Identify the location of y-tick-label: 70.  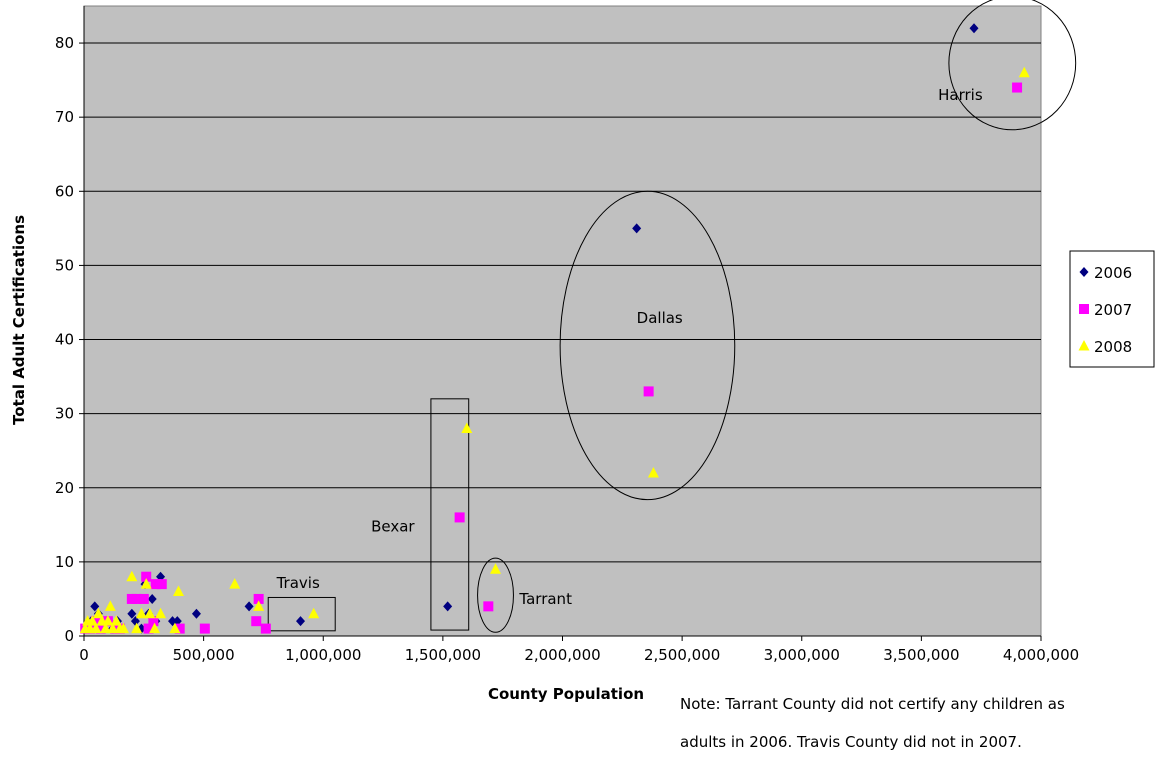
(64, 117).